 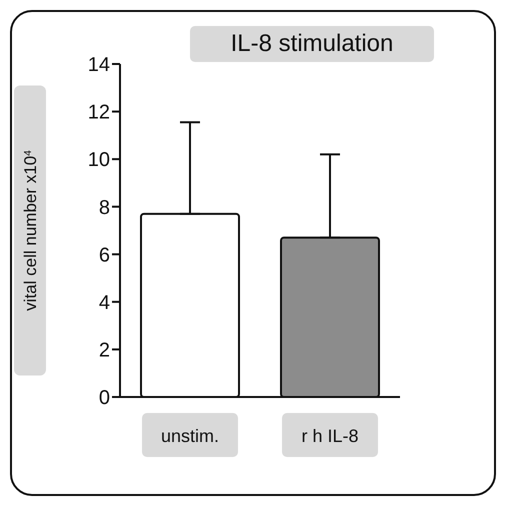 What do you see at coordinates (99, 113) in the screenshot?
I see `y-tick-label: 12` at bounding box center [99, 113].